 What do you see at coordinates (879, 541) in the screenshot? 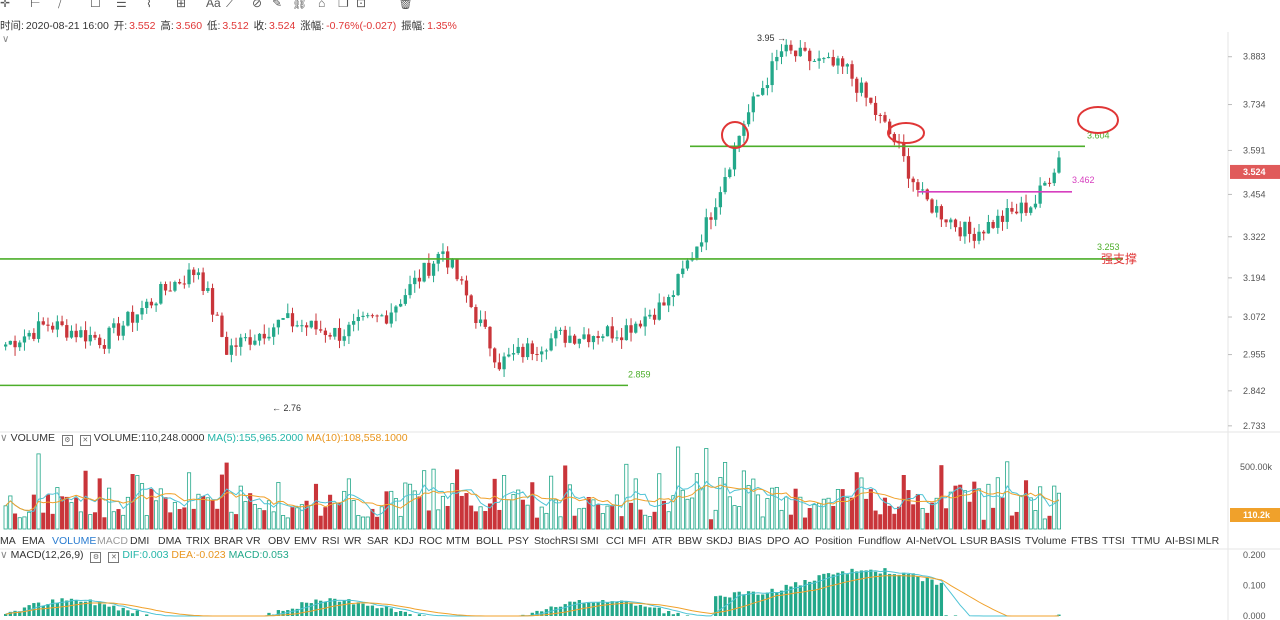
I see `indicator-tab-fundflow: Fundflow` at bounding box center [879, 541].